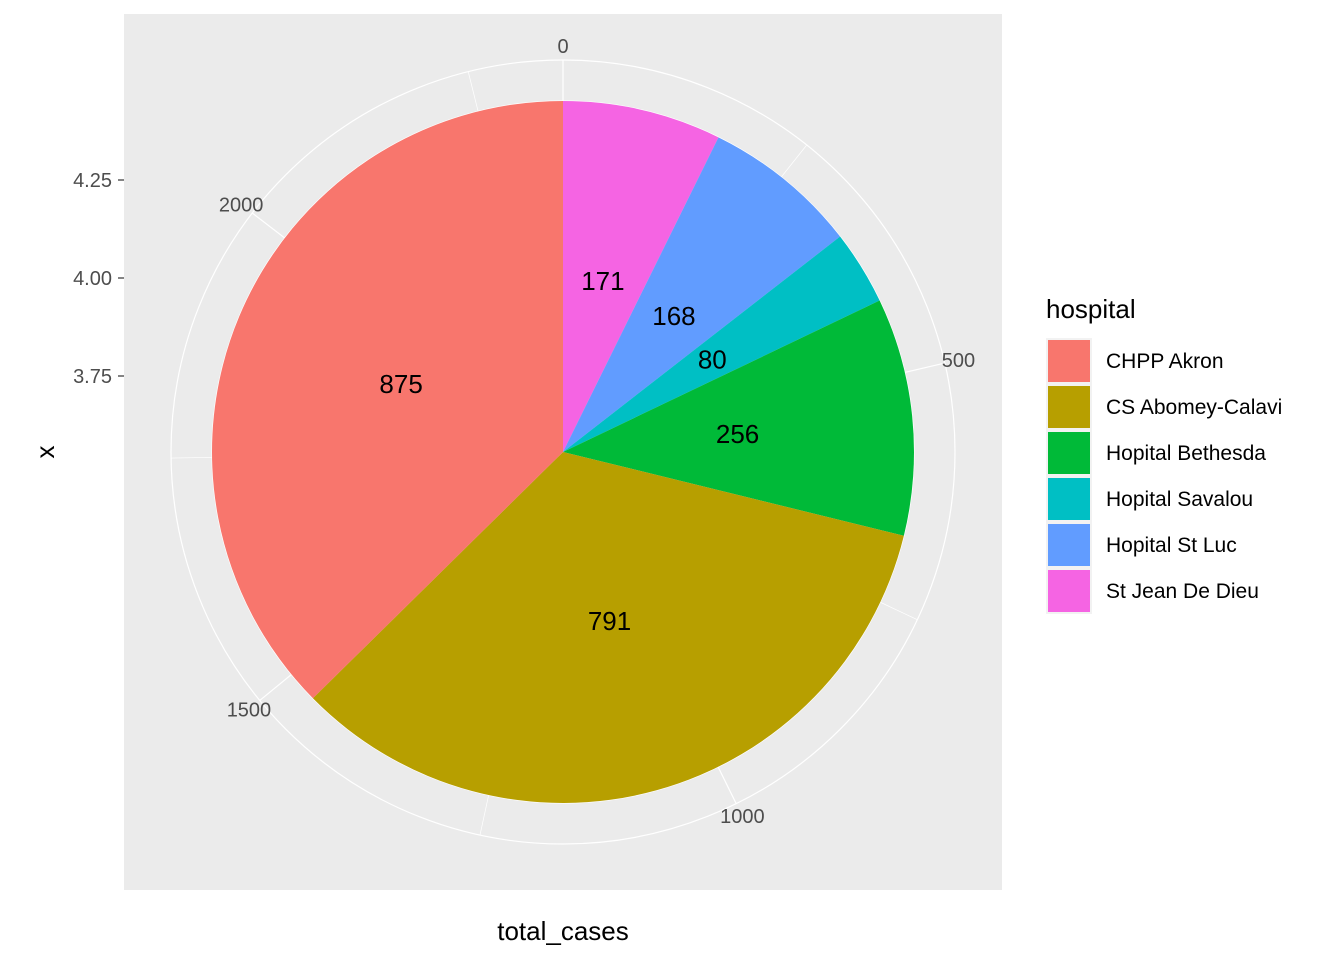 Image resolution: width=1344 pixels, height=960 pixels. Describe the element at coordinates (1069, 545) in the screenshot. I see `legend-swatch-hopital-st-luc` at that location.